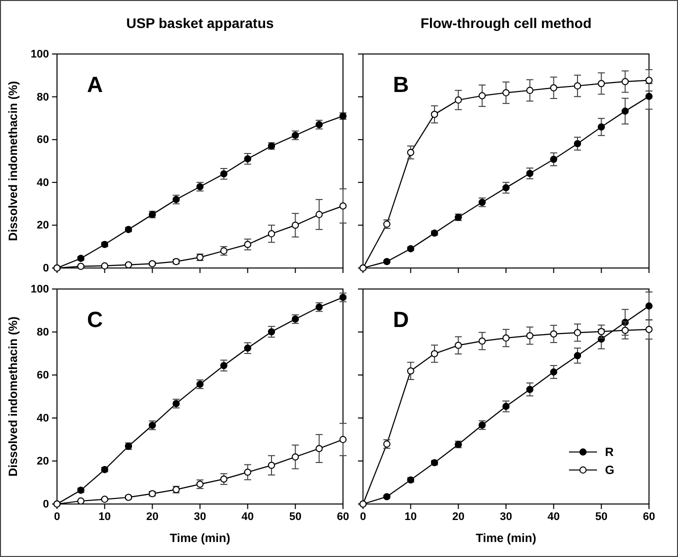 Image resolution: width=678 pixels, height=557 pixels. I want to click on legend-label: G, so click(609, 470).